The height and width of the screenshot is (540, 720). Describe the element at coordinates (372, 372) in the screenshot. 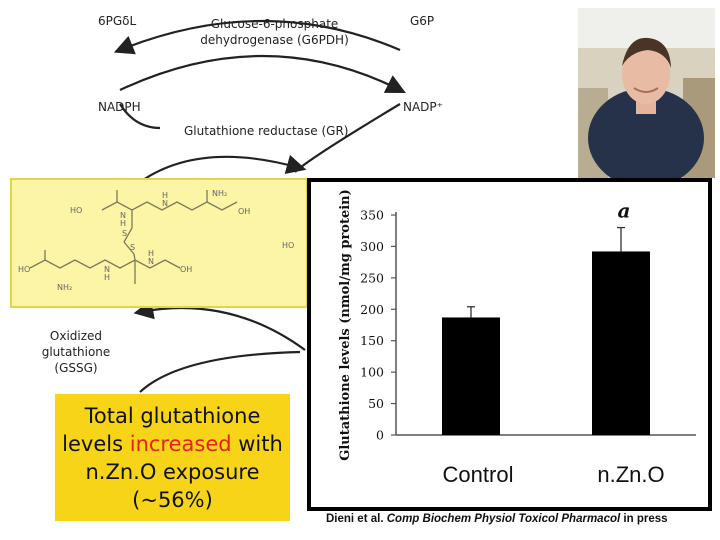

I see `y-tick-label: 100` at that location.